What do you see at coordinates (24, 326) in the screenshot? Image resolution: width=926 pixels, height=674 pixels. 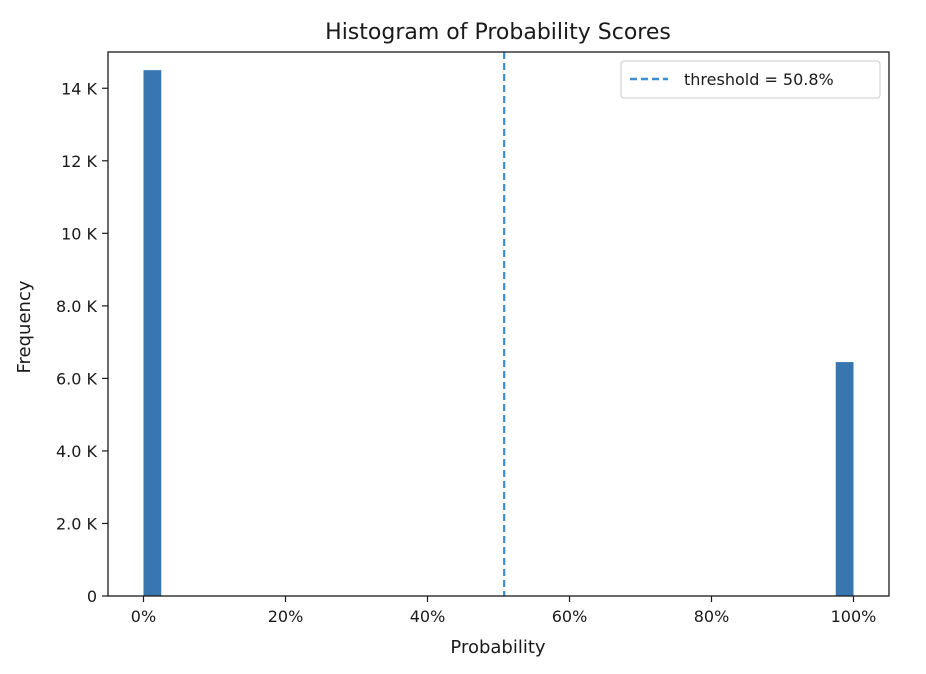 I see `y-axis-label: Frequency` at bounding box center [24, 326].